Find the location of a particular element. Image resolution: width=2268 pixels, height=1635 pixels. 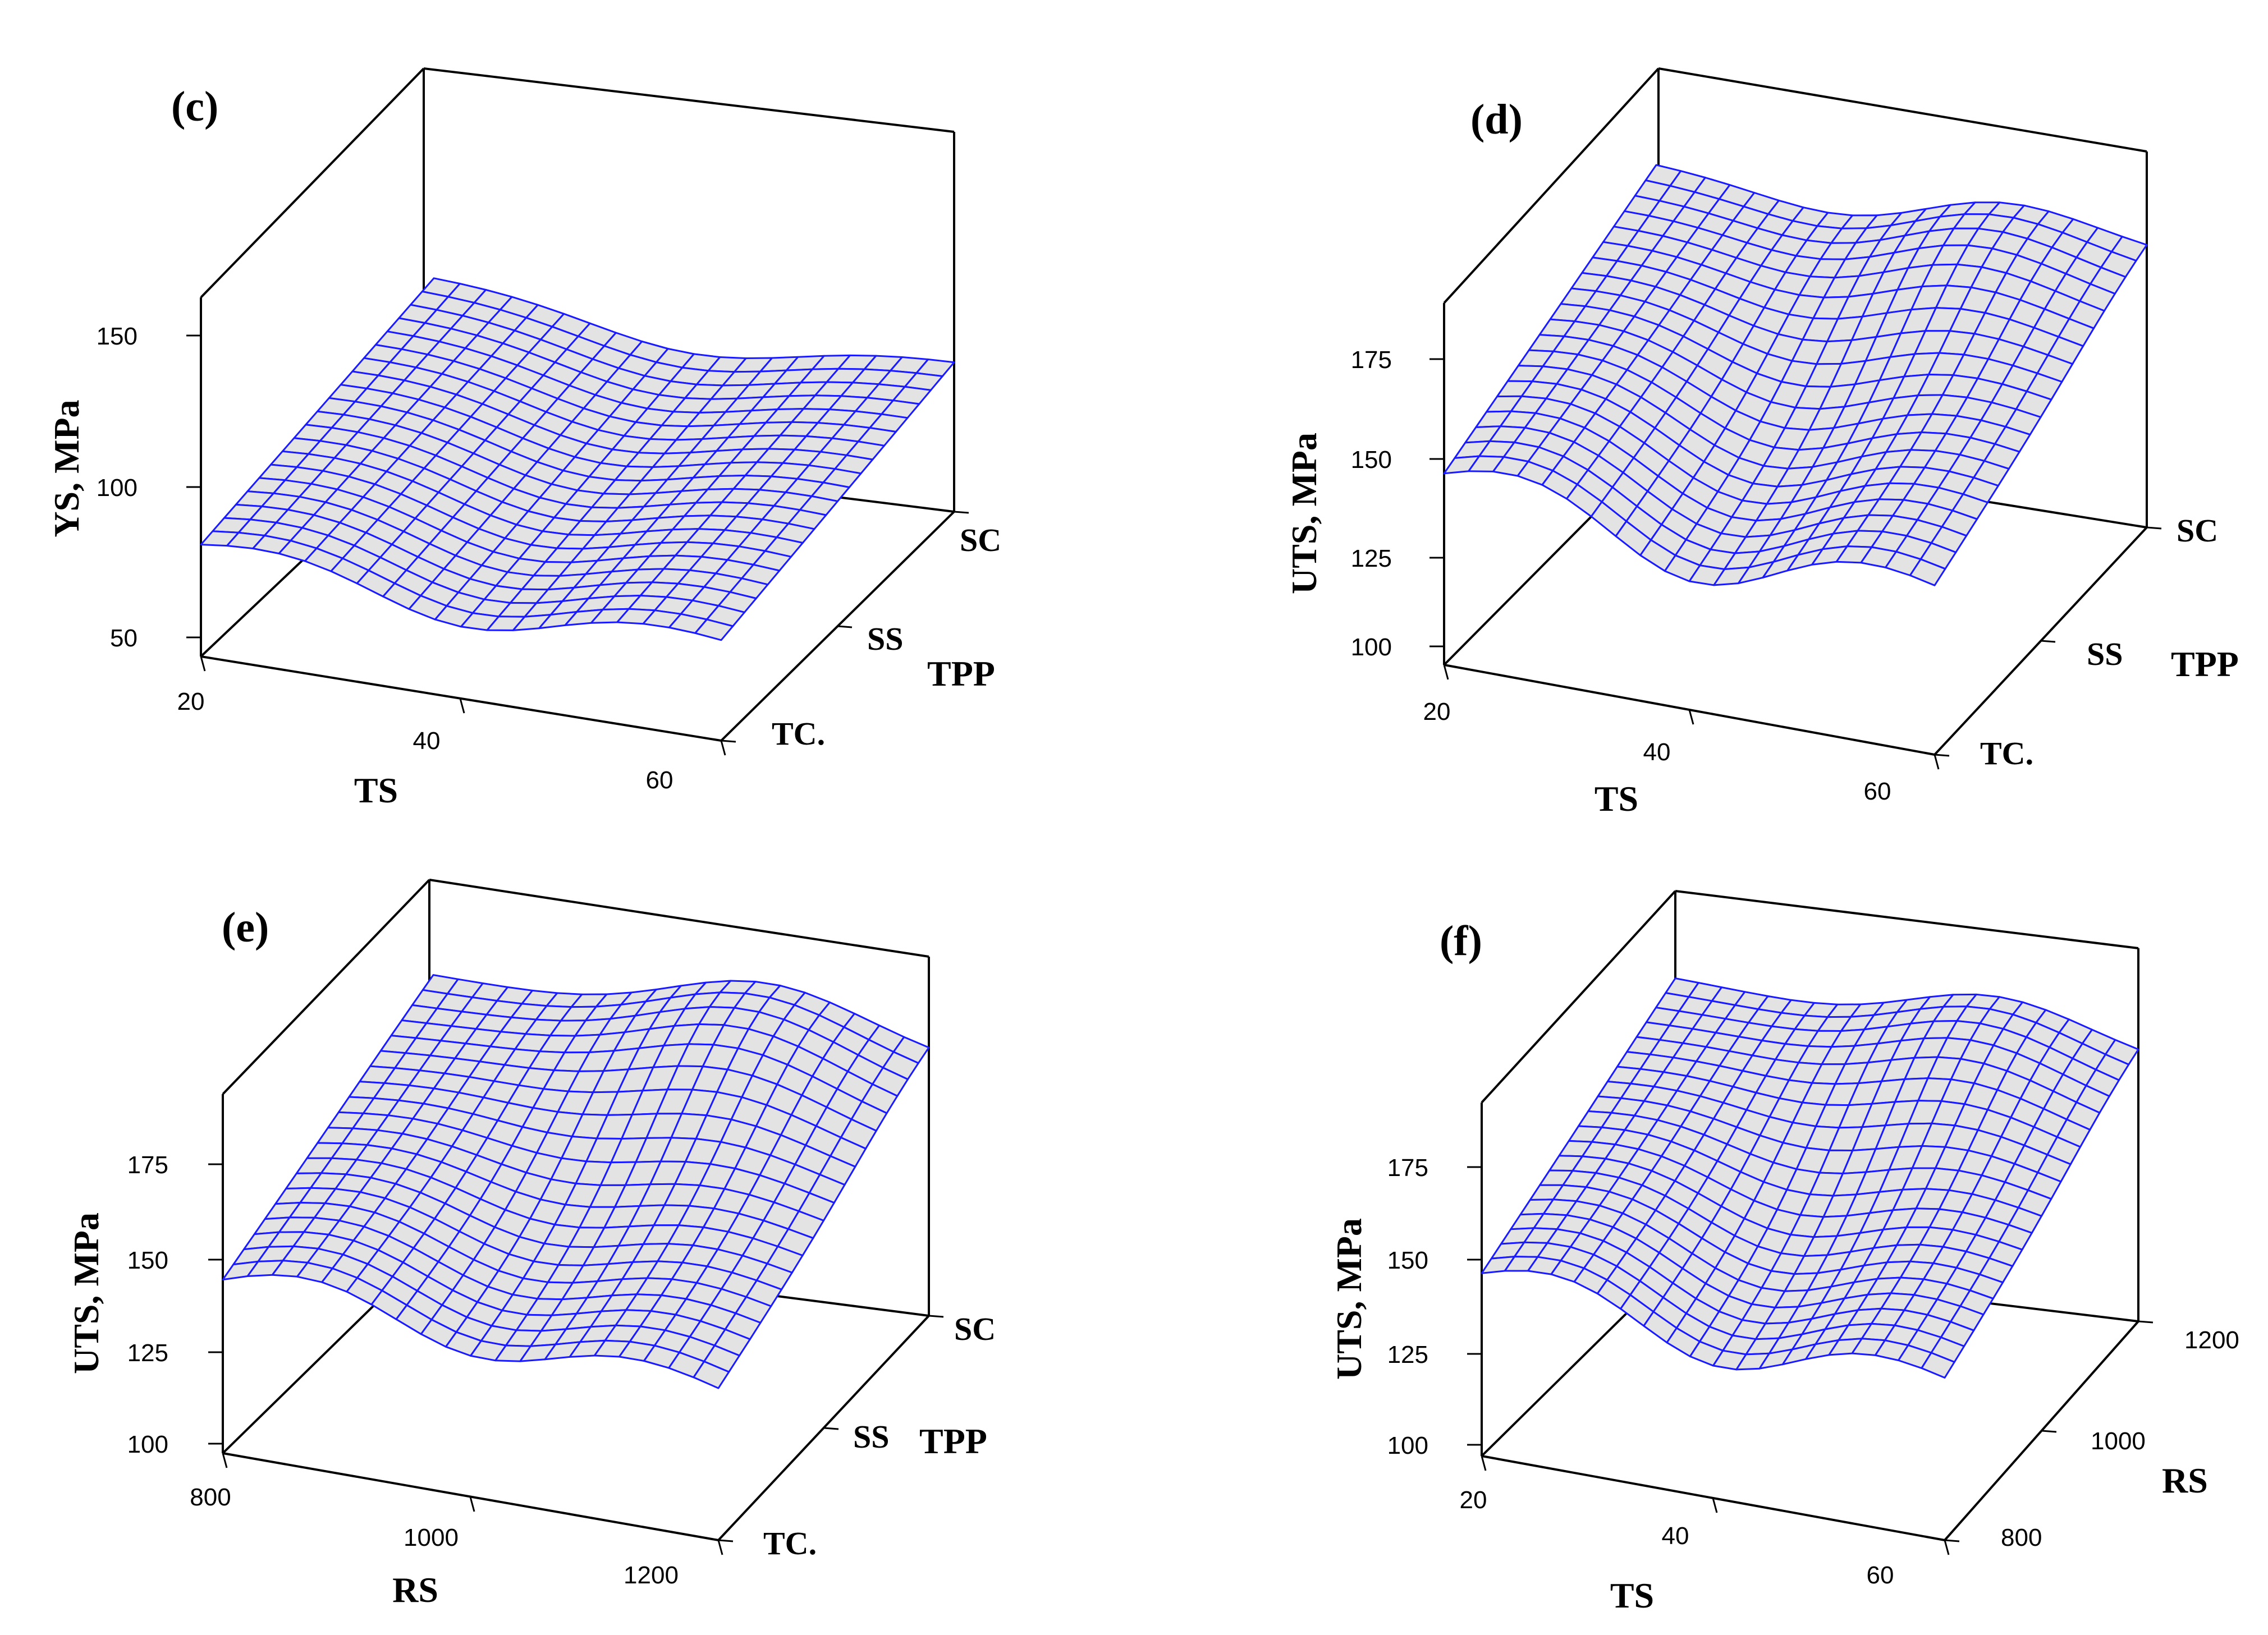

y-ticks: TC. SS SC is located at coordinates (857, 1436).